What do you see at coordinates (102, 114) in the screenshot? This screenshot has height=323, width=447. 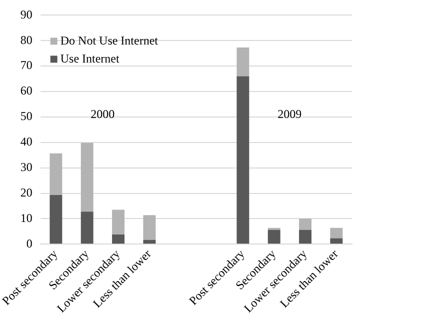 I see `annotation: 2000` at bounding box center [102, 114].